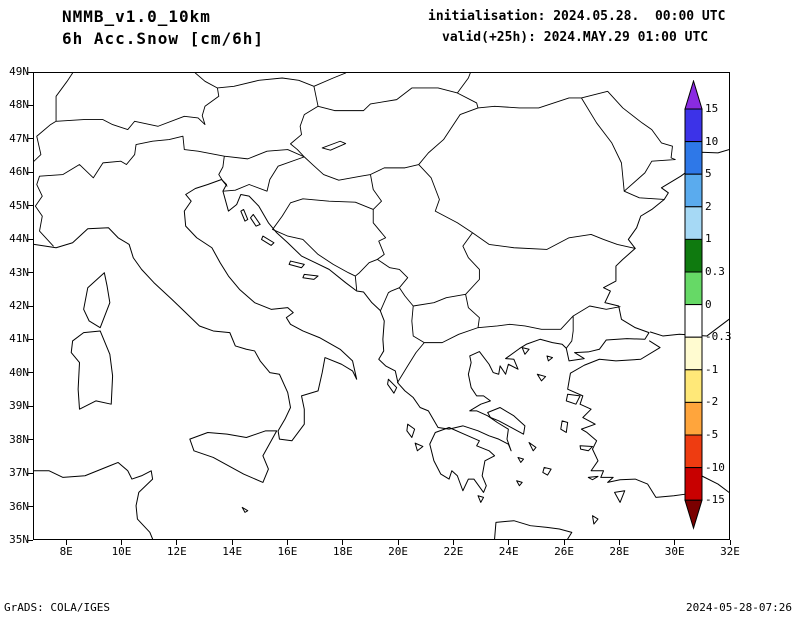  I want to click on lon-tick-label: 24E, so click(508, 551).